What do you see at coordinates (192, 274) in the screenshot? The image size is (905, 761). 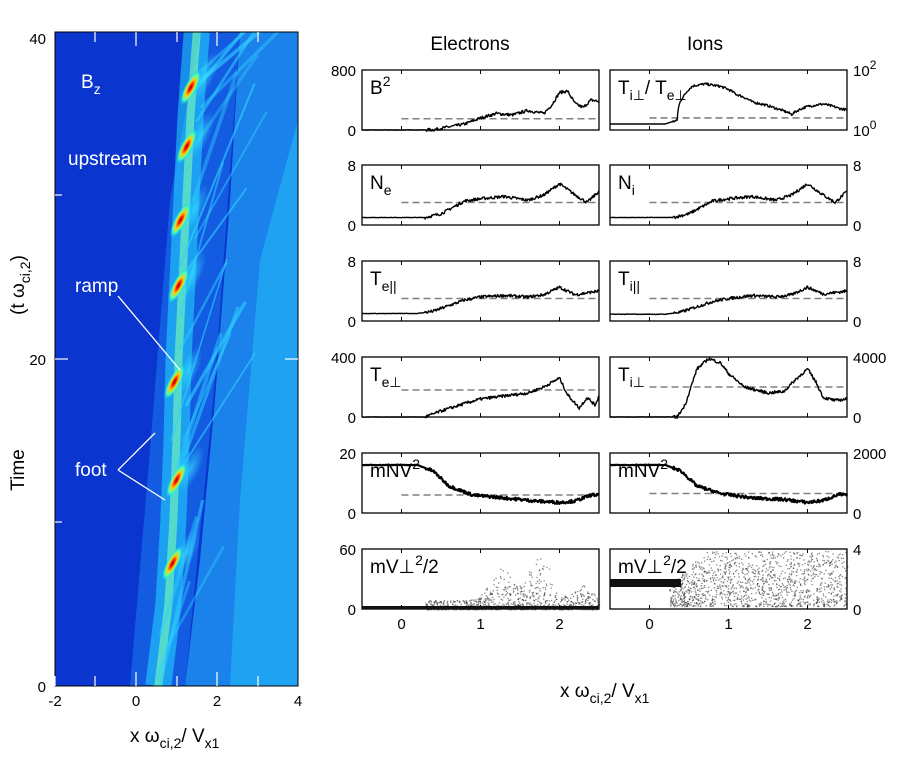 I see `peak-halo` at bounding box center [192, 274].